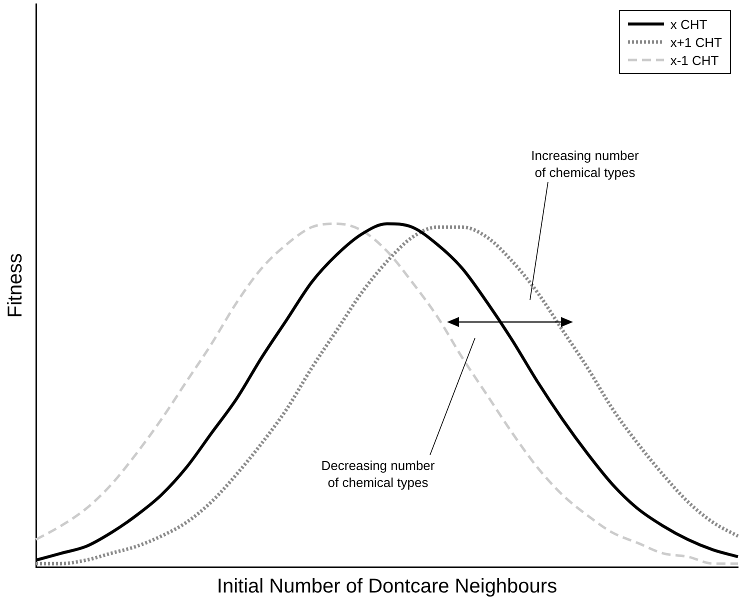 This screenshot has width=739, height=603. Describe the element at coordinates (387, 587) in the screenshot. I see `x-axis-title: Initial Number of Dontcare Neighbours` at that location.